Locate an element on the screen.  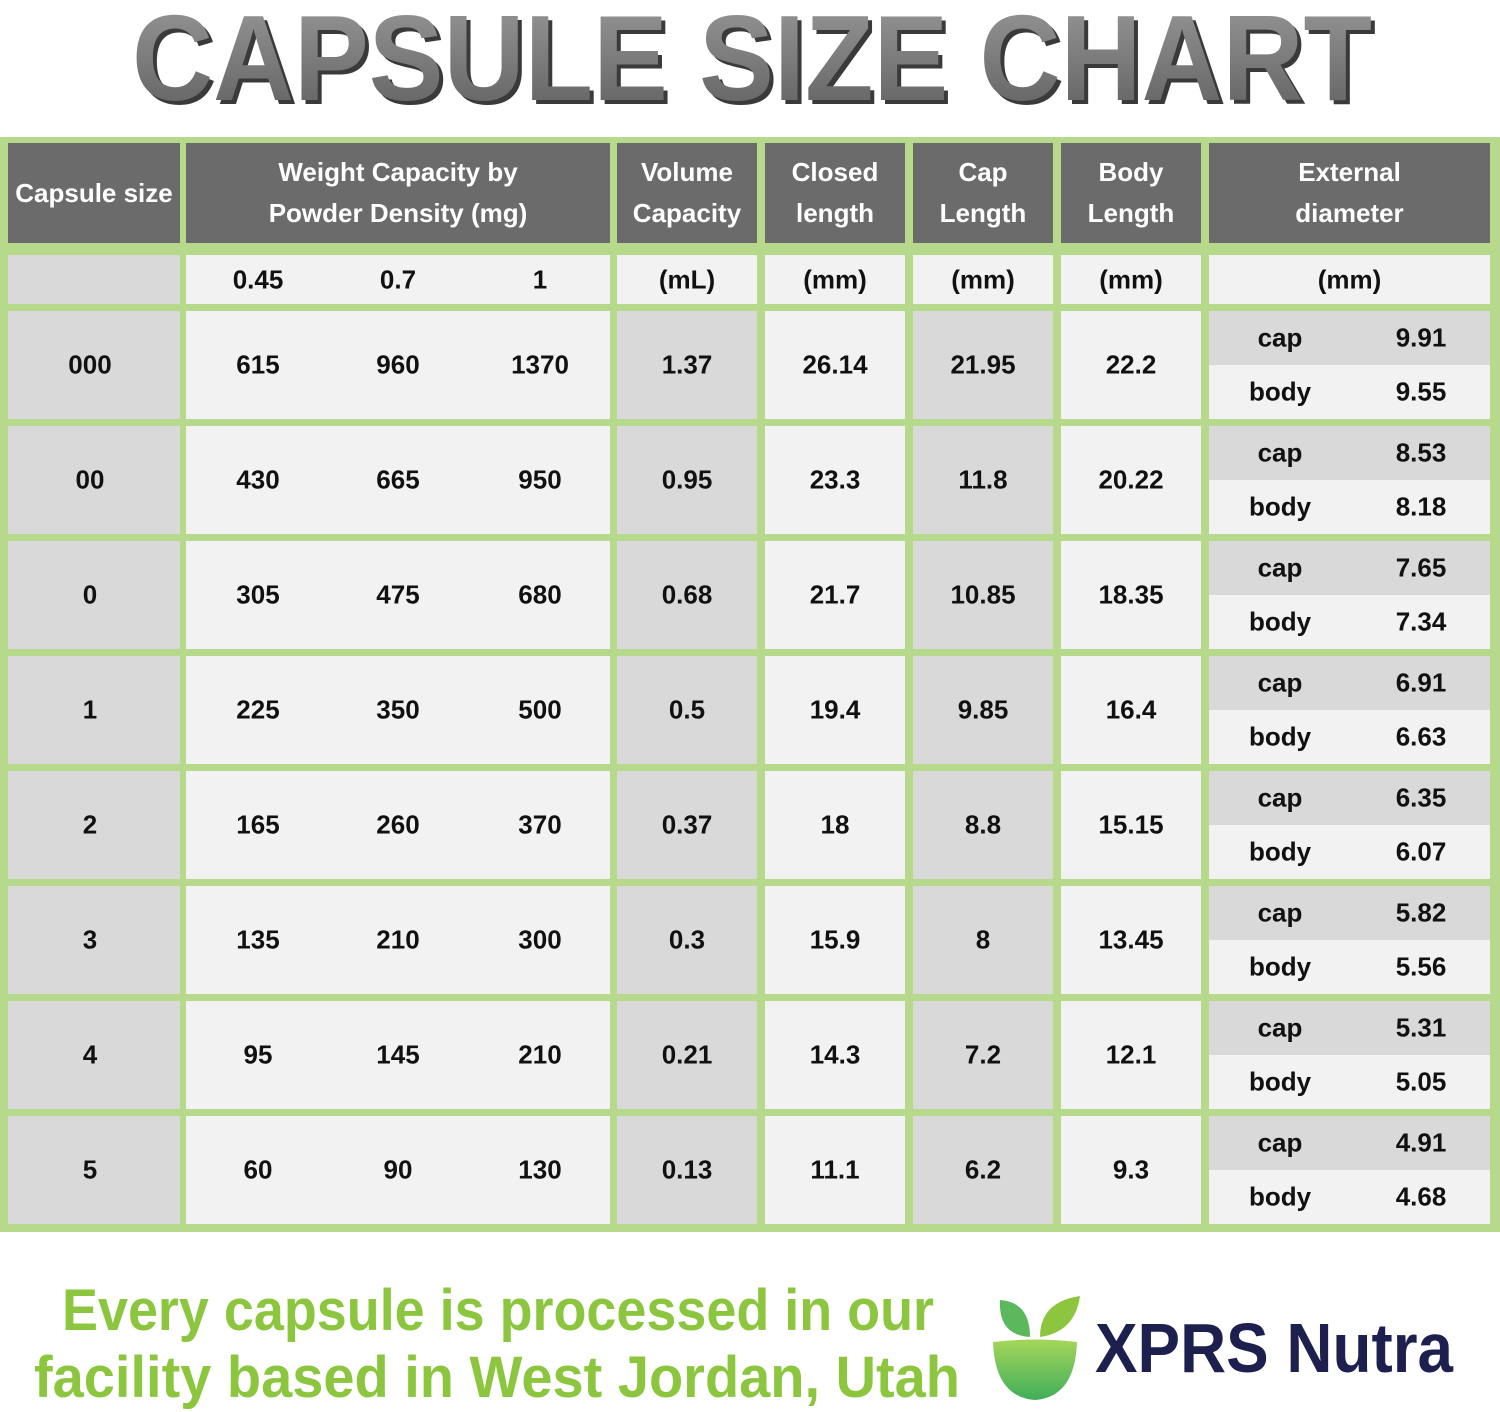
volume: 0.5 is located at coordinates (687, 709).